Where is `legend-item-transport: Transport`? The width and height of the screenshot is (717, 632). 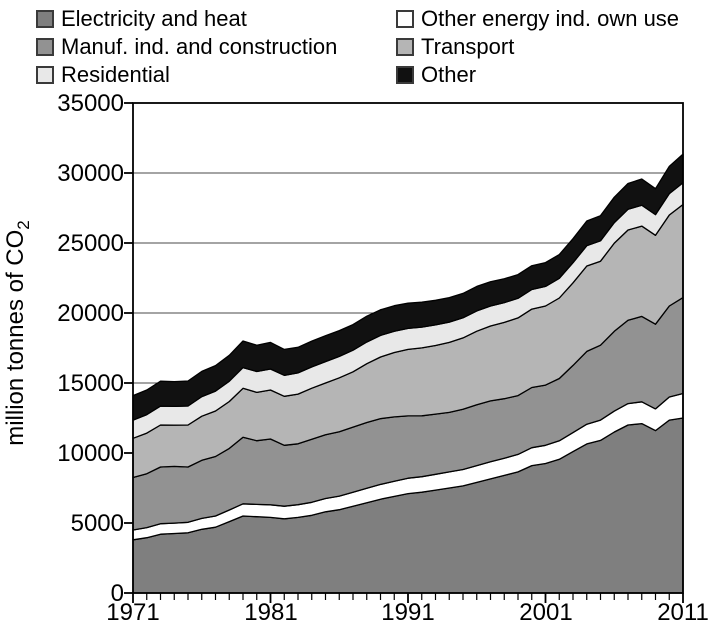
legend-item-transport: Transport is located at coordinates (455, 47).